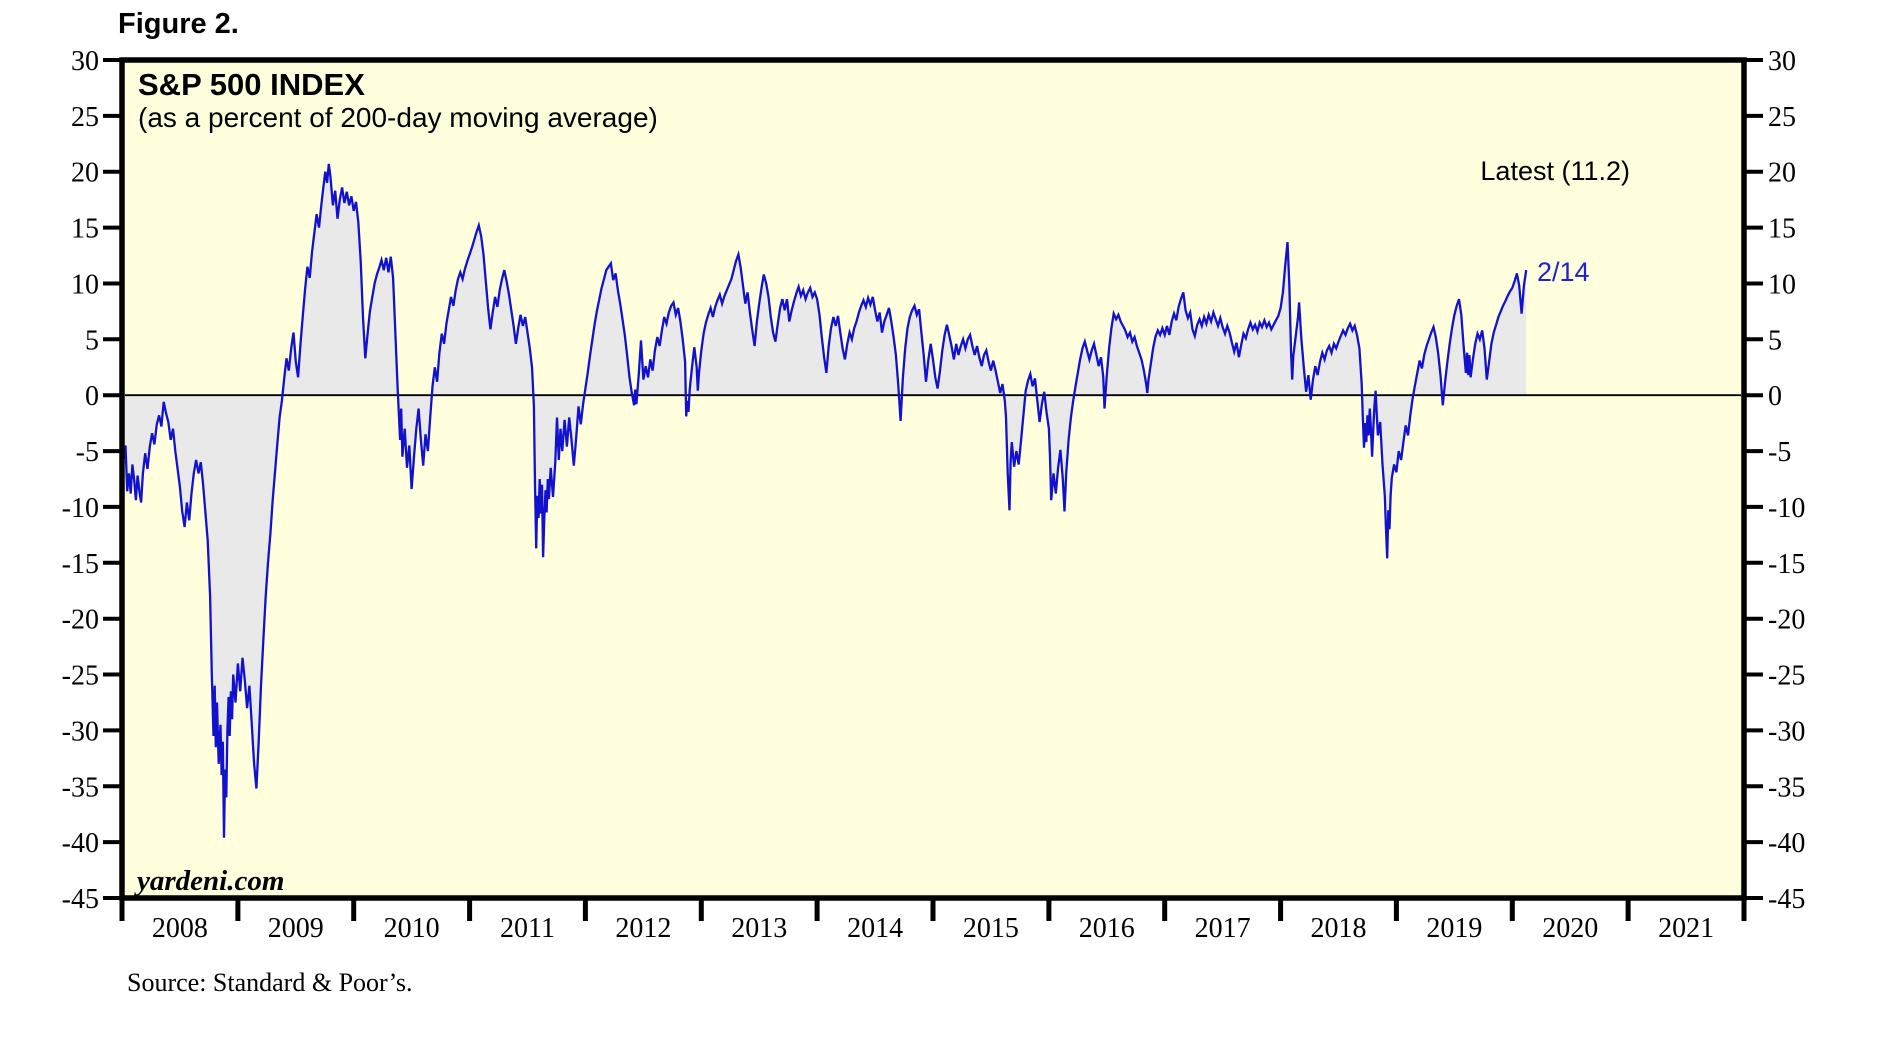 The width and height of the screenshot is (1881, 1050). What do you see at coordinates (643, 928) in the screenshot?
I see `x-year-label: 2012` at bounding box center [643, 928].